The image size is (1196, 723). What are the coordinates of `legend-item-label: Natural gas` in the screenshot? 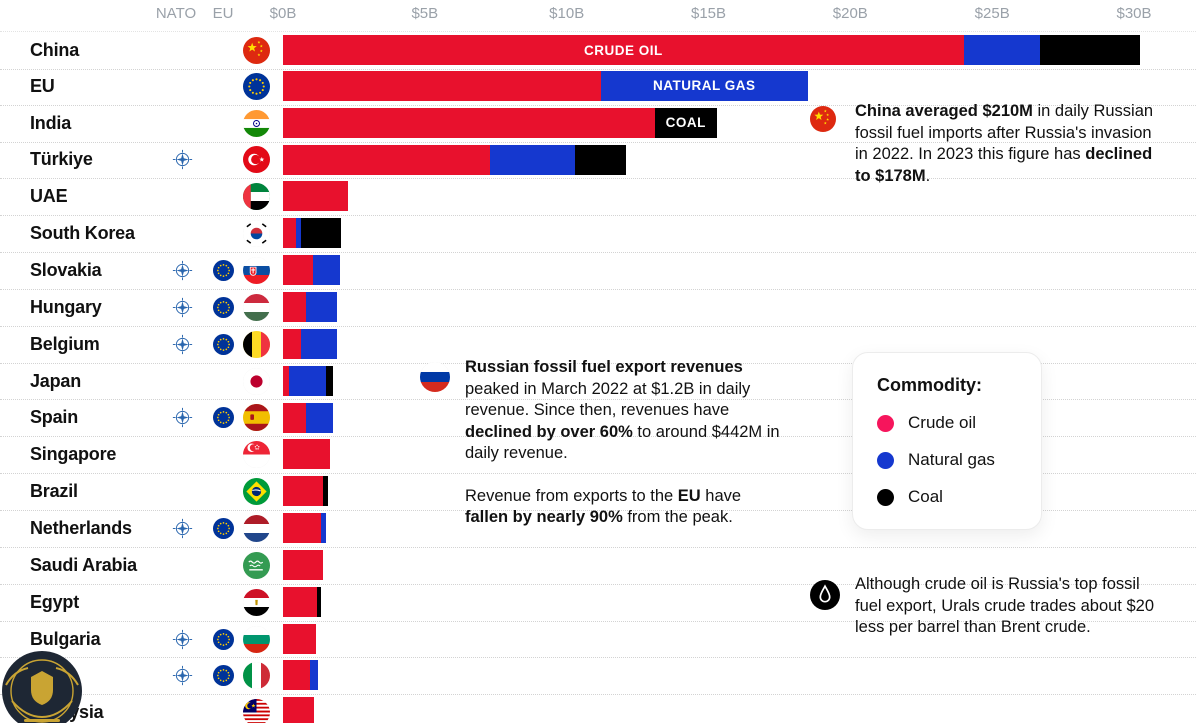 It's located at (951, 459).